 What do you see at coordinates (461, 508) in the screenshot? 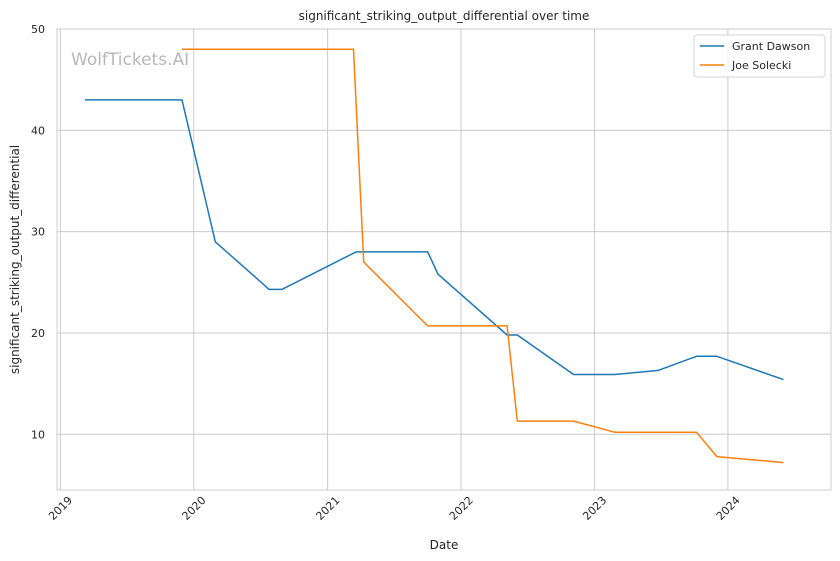
I see `x-tick-label: 2022` at bounding box center [461, 508].